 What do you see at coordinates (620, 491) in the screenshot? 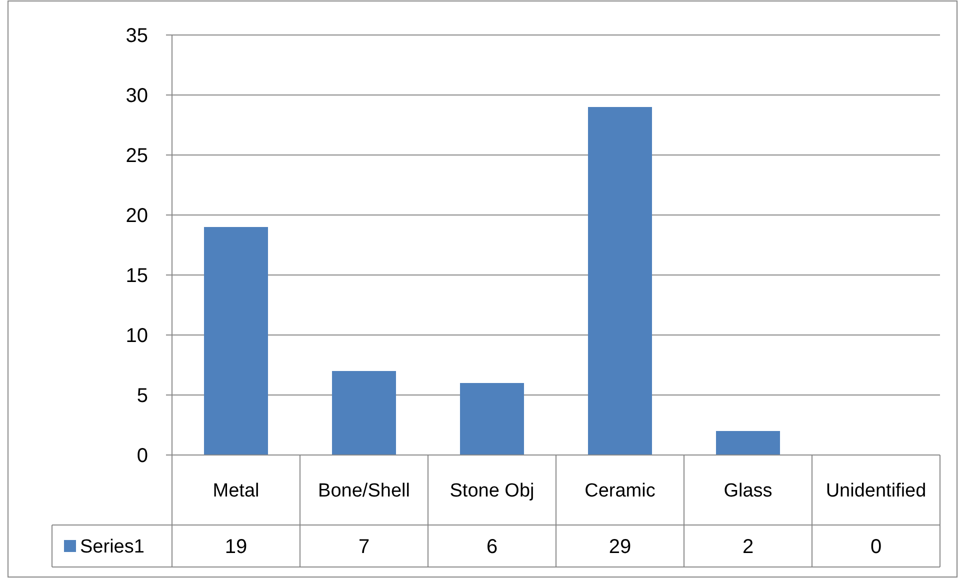
I see `x-tick-label: Ceramic` at bounding box center [620, 491].